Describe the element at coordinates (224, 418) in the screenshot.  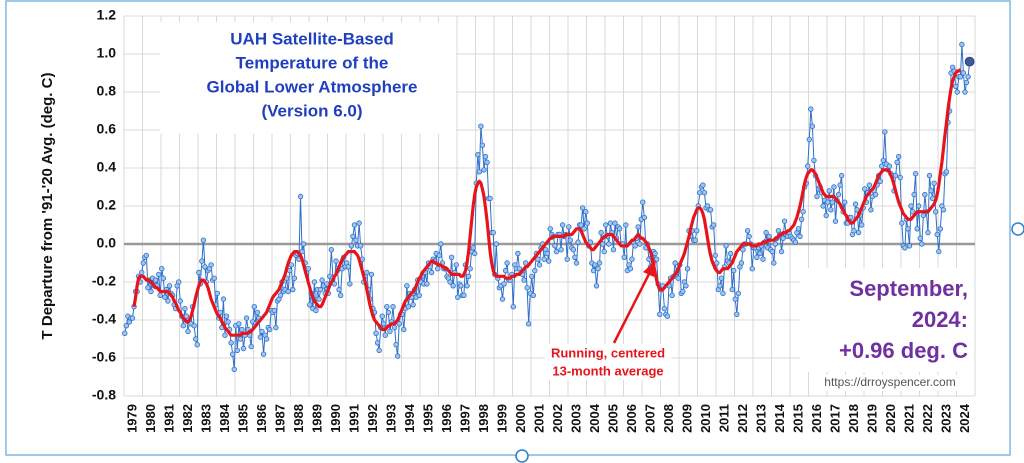
I see `x-tick-label: 1984` at that location.